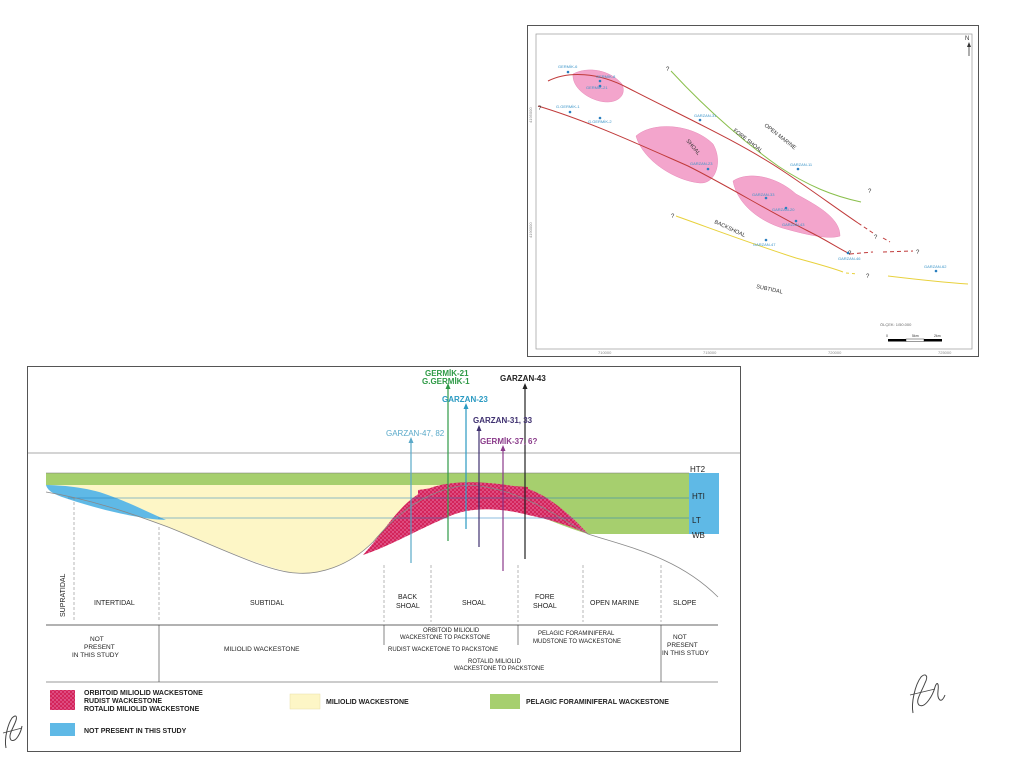 This screenshot has width=1024, height=768. I want to click on map-well: GARZAN-20, so click(783, 209).